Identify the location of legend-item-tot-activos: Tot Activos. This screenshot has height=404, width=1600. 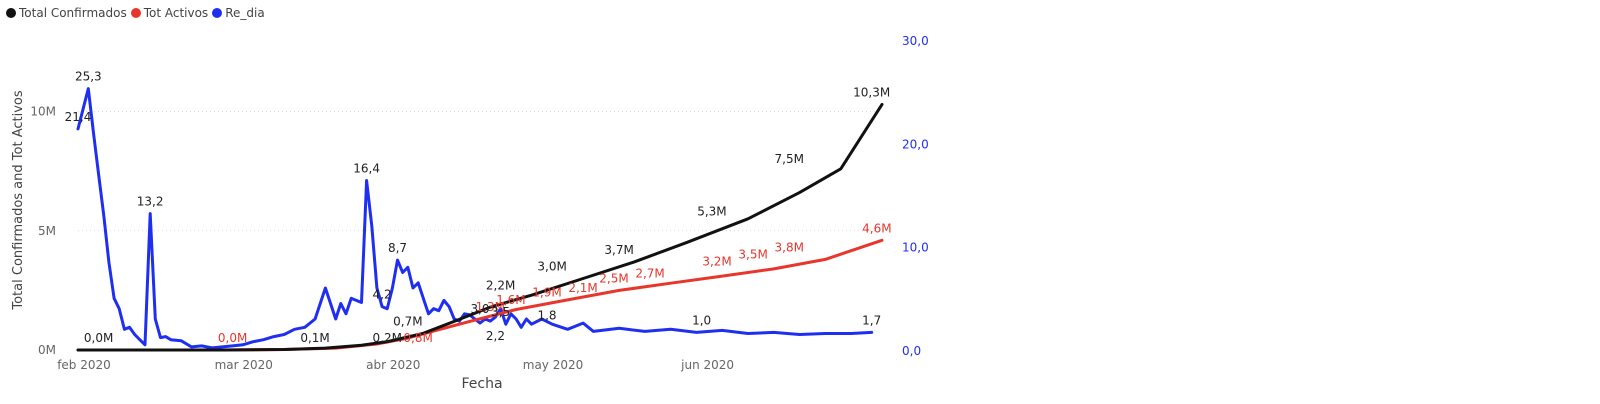
(169, 13).